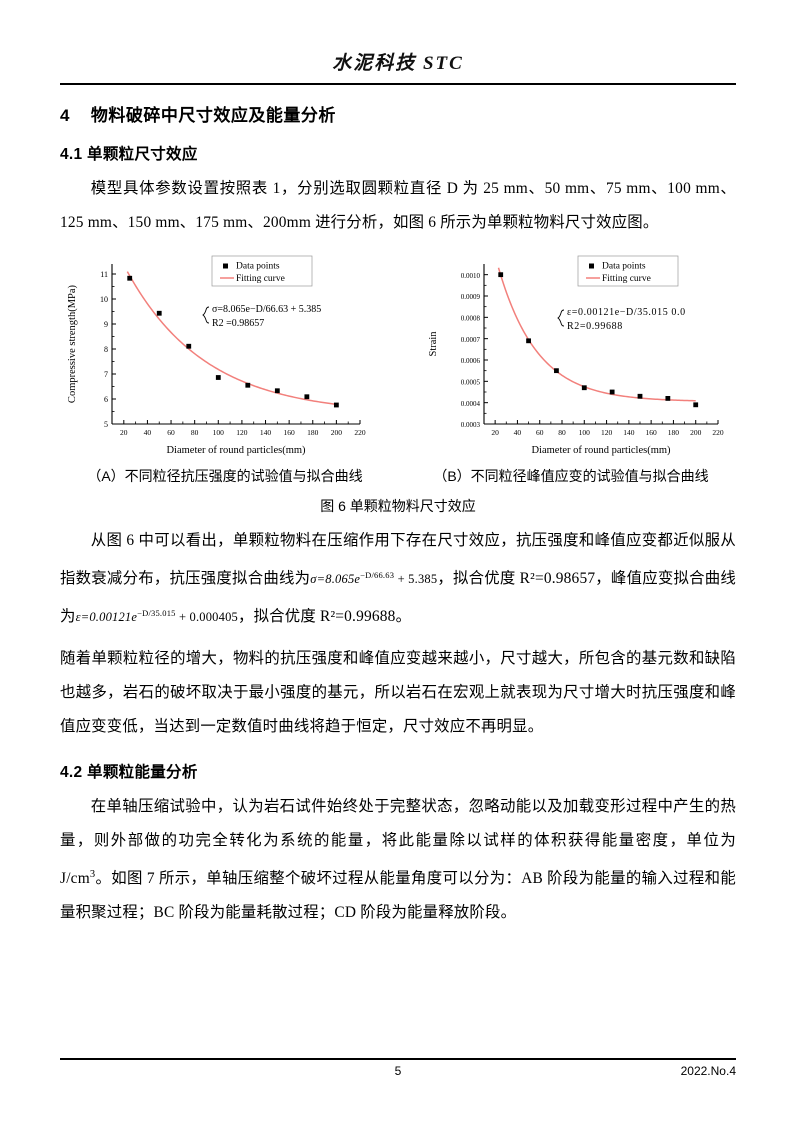 Image resolution: width=793 pixels, height=1122 pixels. I want to click on svg-text: 8, so click(106, 349).